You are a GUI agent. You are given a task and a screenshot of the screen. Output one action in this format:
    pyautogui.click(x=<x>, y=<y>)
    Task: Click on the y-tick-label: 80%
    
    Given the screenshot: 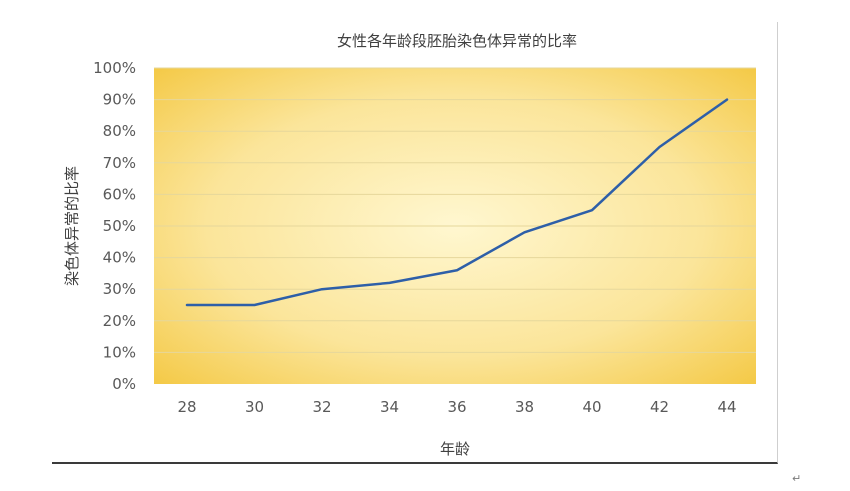 What is the action you would take?
    pyautogui.click(x=119, y=131)
    